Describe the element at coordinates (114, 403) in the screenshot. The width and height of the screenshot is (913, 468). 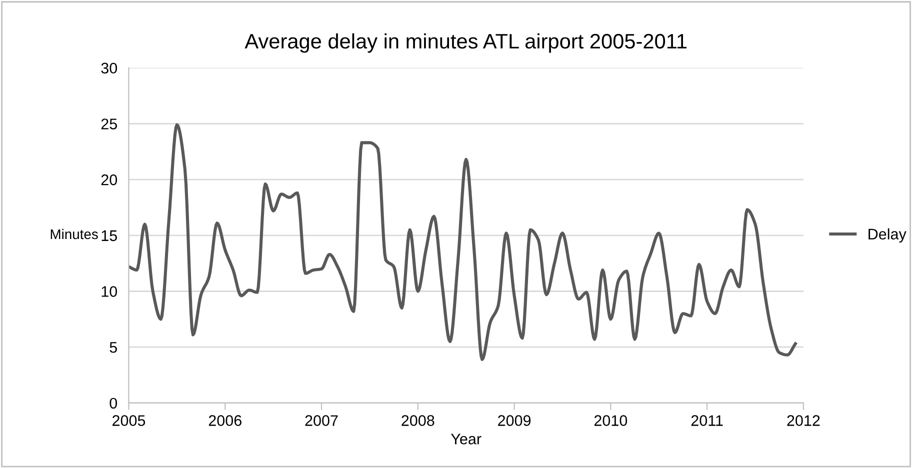
I see `y-tick-label: 0` at that location.